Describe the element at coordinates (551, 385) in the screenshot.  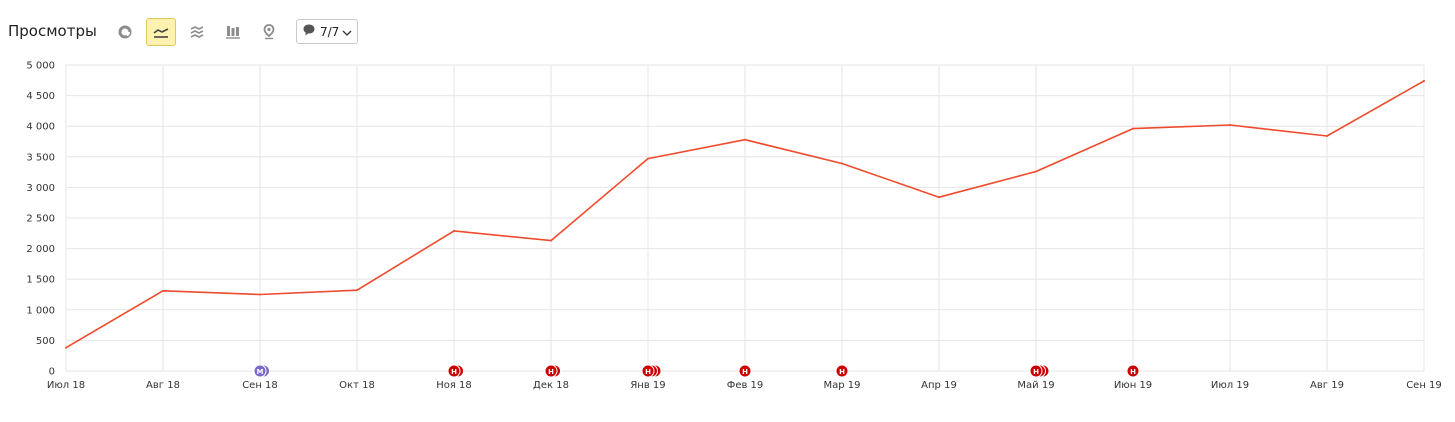
I see `x-tick-label: Дек 18` at that location.